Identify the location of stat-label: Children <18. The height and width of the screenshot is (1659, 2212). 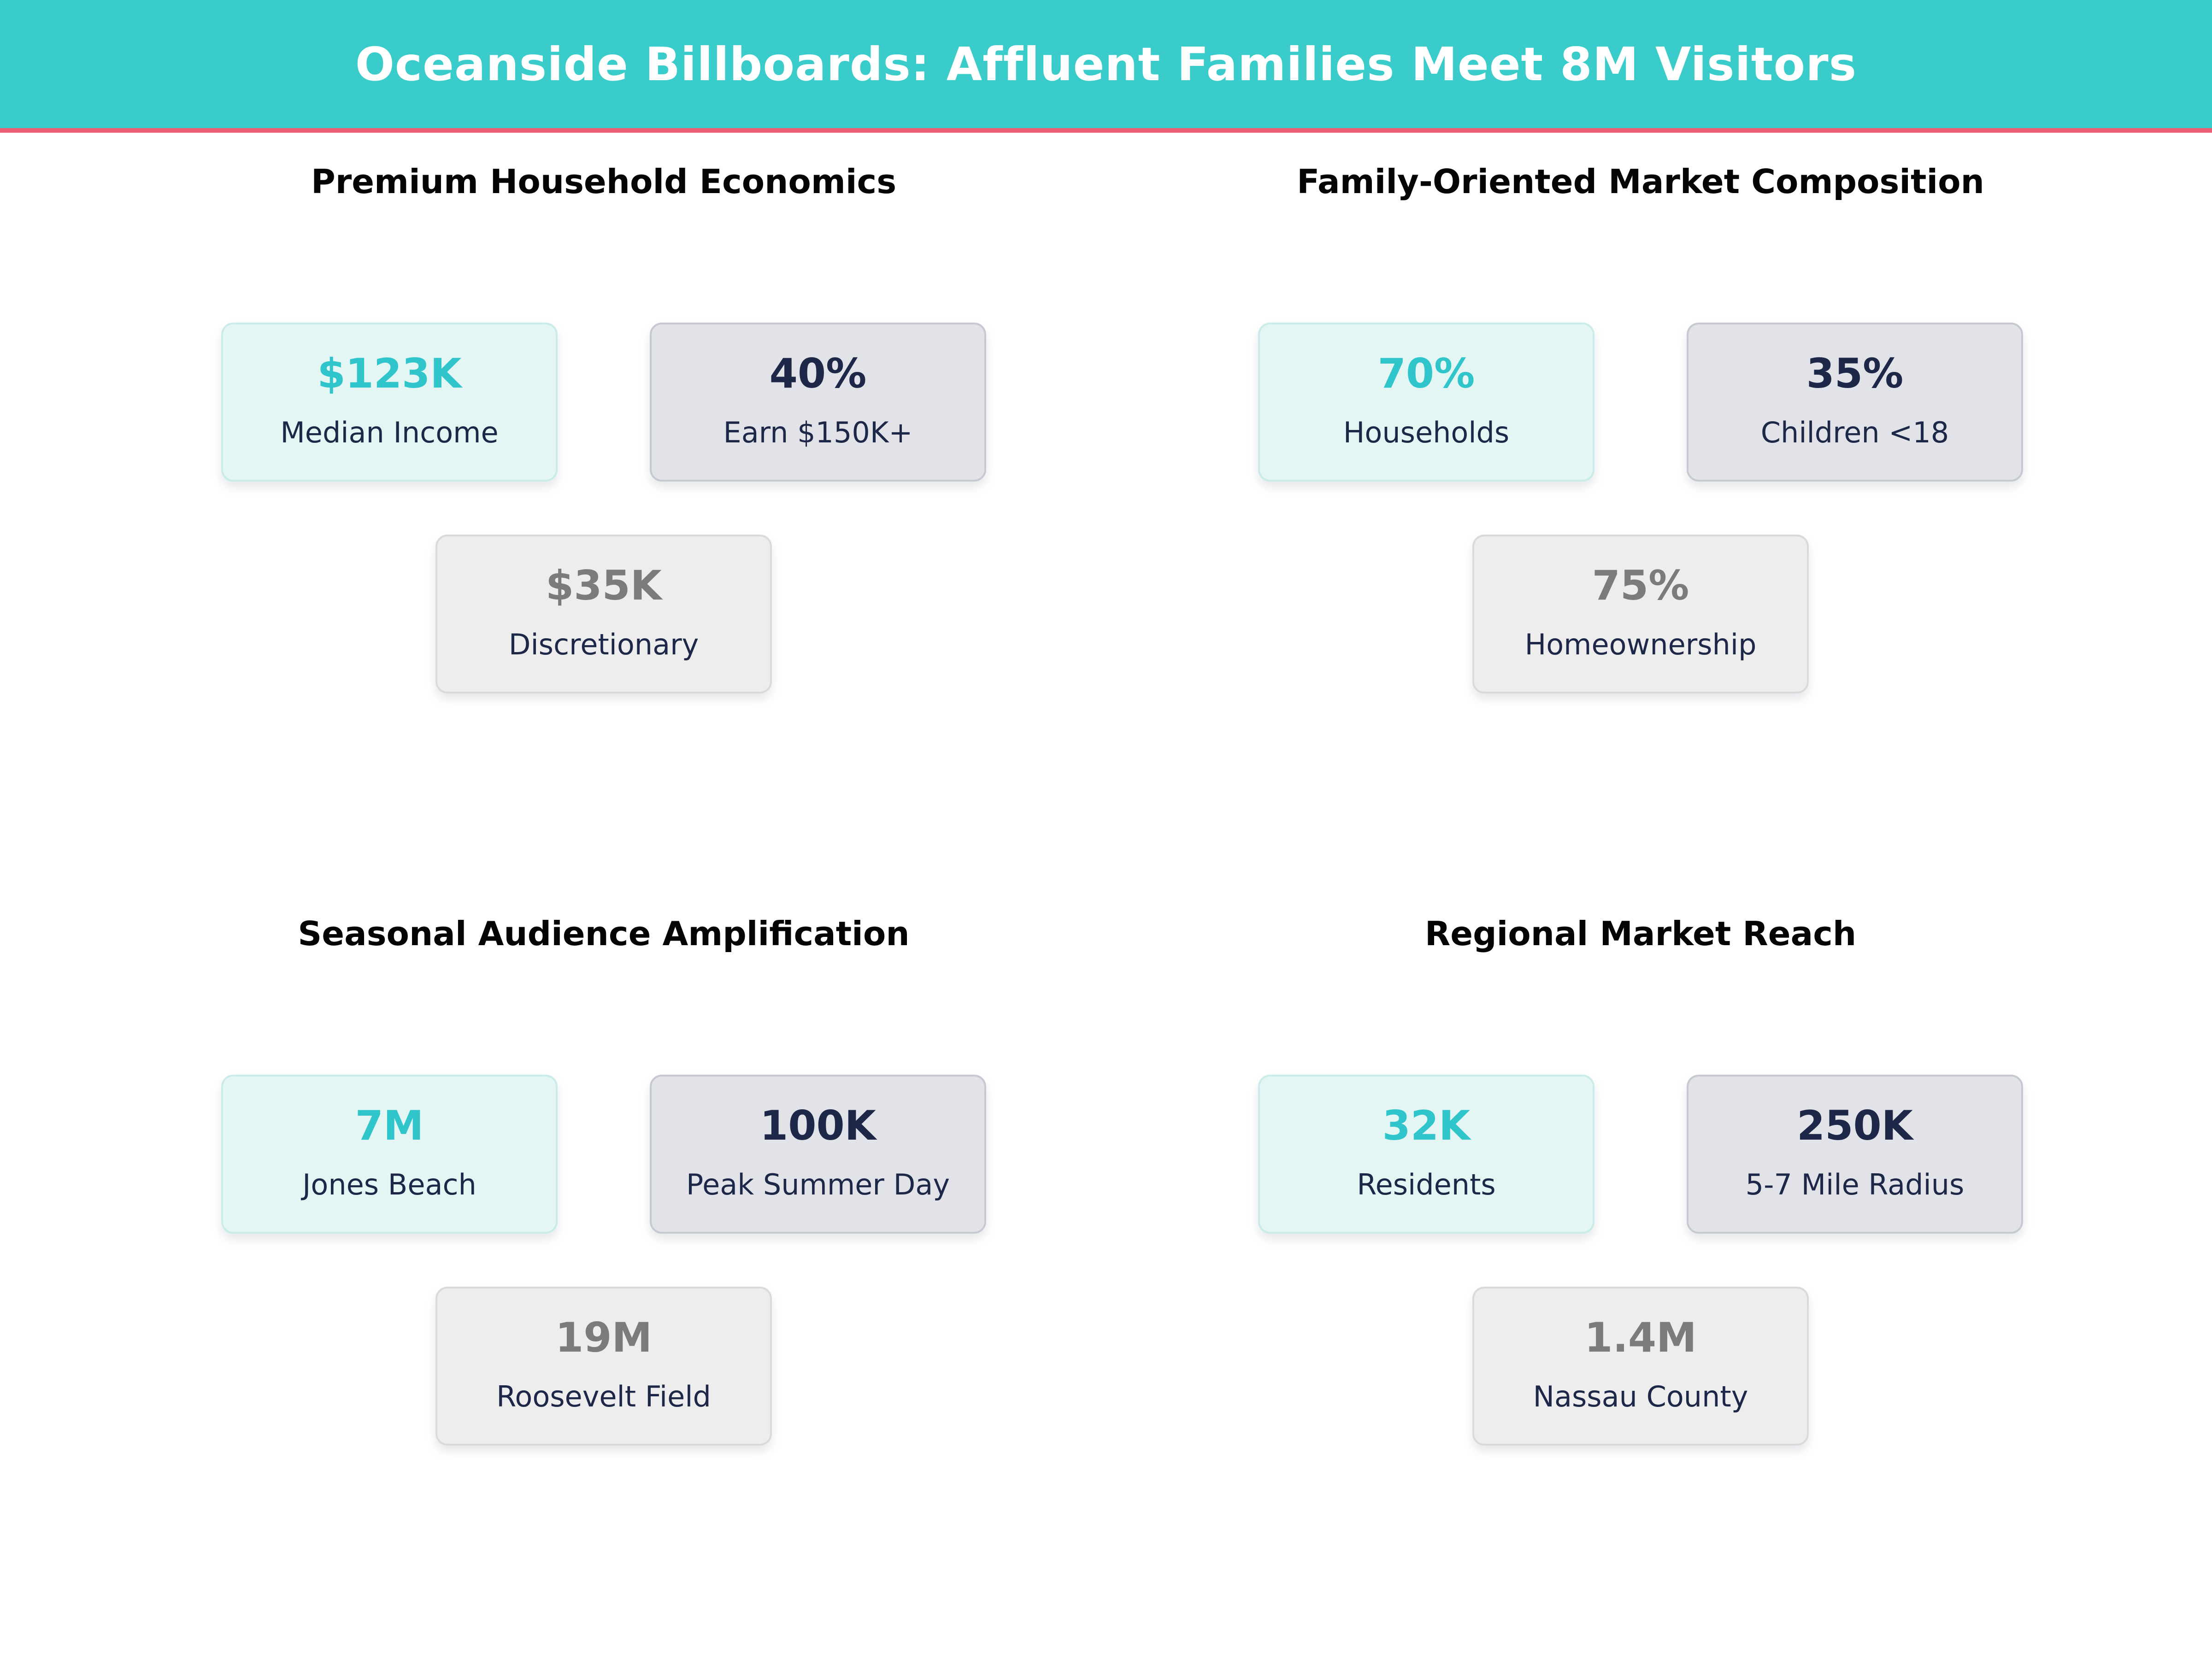
(1854, 433).